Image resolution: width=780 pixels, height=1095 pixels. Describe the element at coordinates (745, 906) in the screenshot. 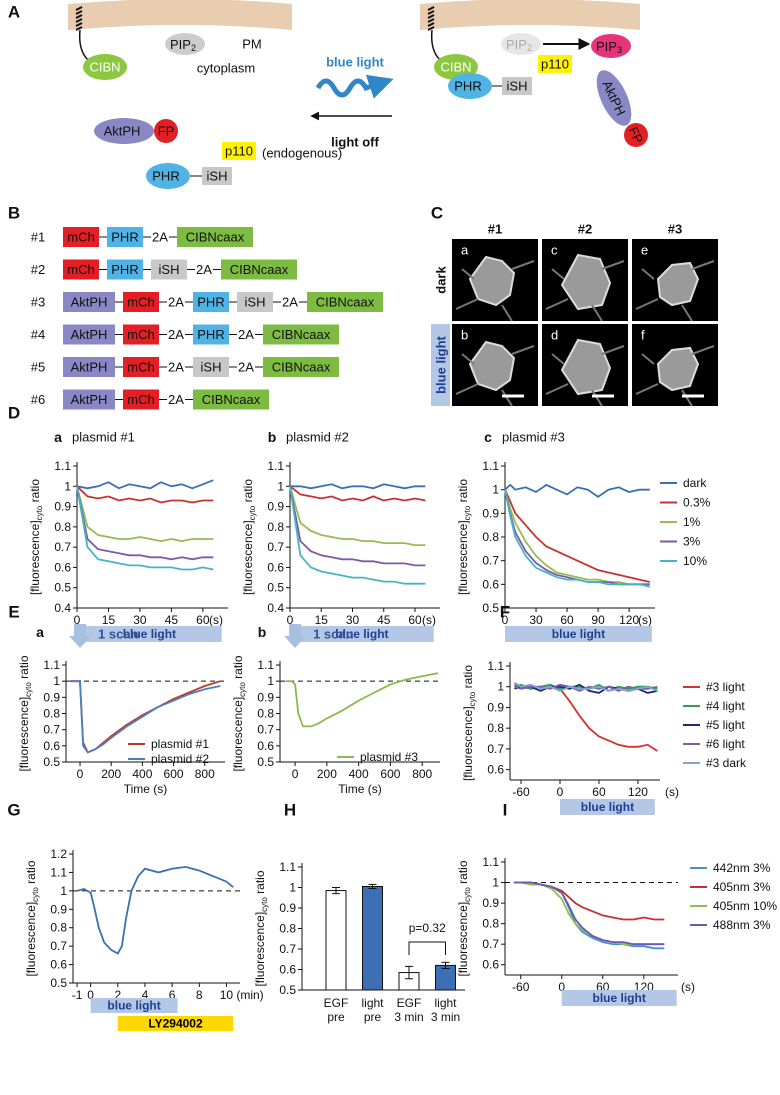

I see `legend-label: 405nm 10%` at that location.